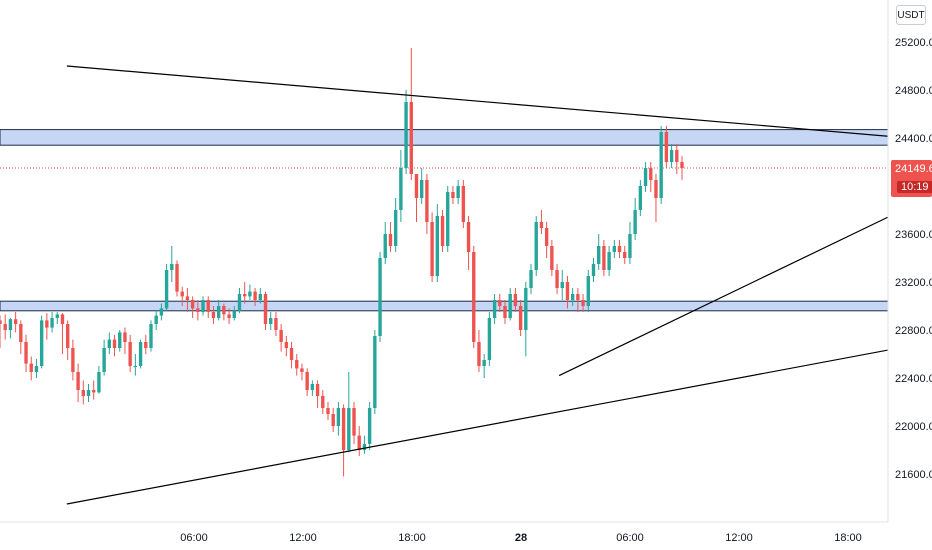 The height and width of the screenshot is (550, 932). What do you see at coordinates (499, 106) in the screenshot?
I see `trendline` at bounding box center [499, 106].